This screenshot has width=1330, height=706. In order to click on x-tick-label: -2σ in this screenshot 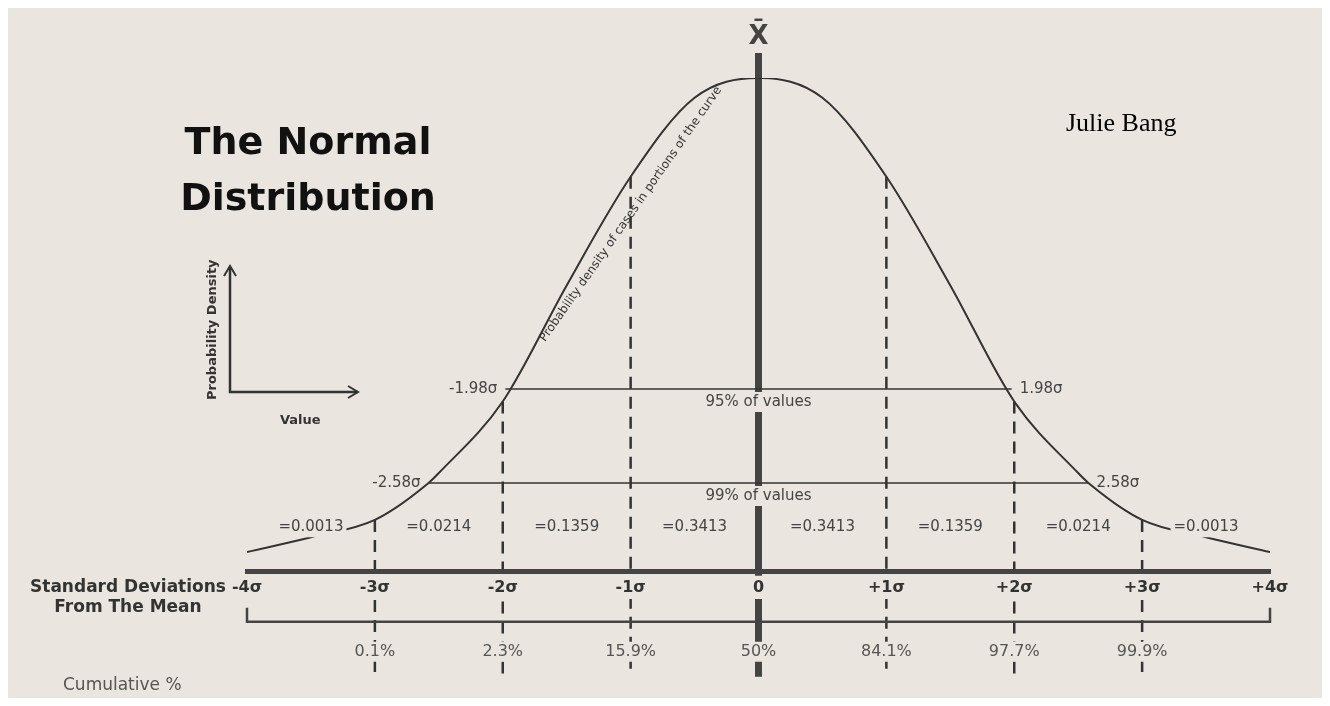, I will do `click(502, 586)`.